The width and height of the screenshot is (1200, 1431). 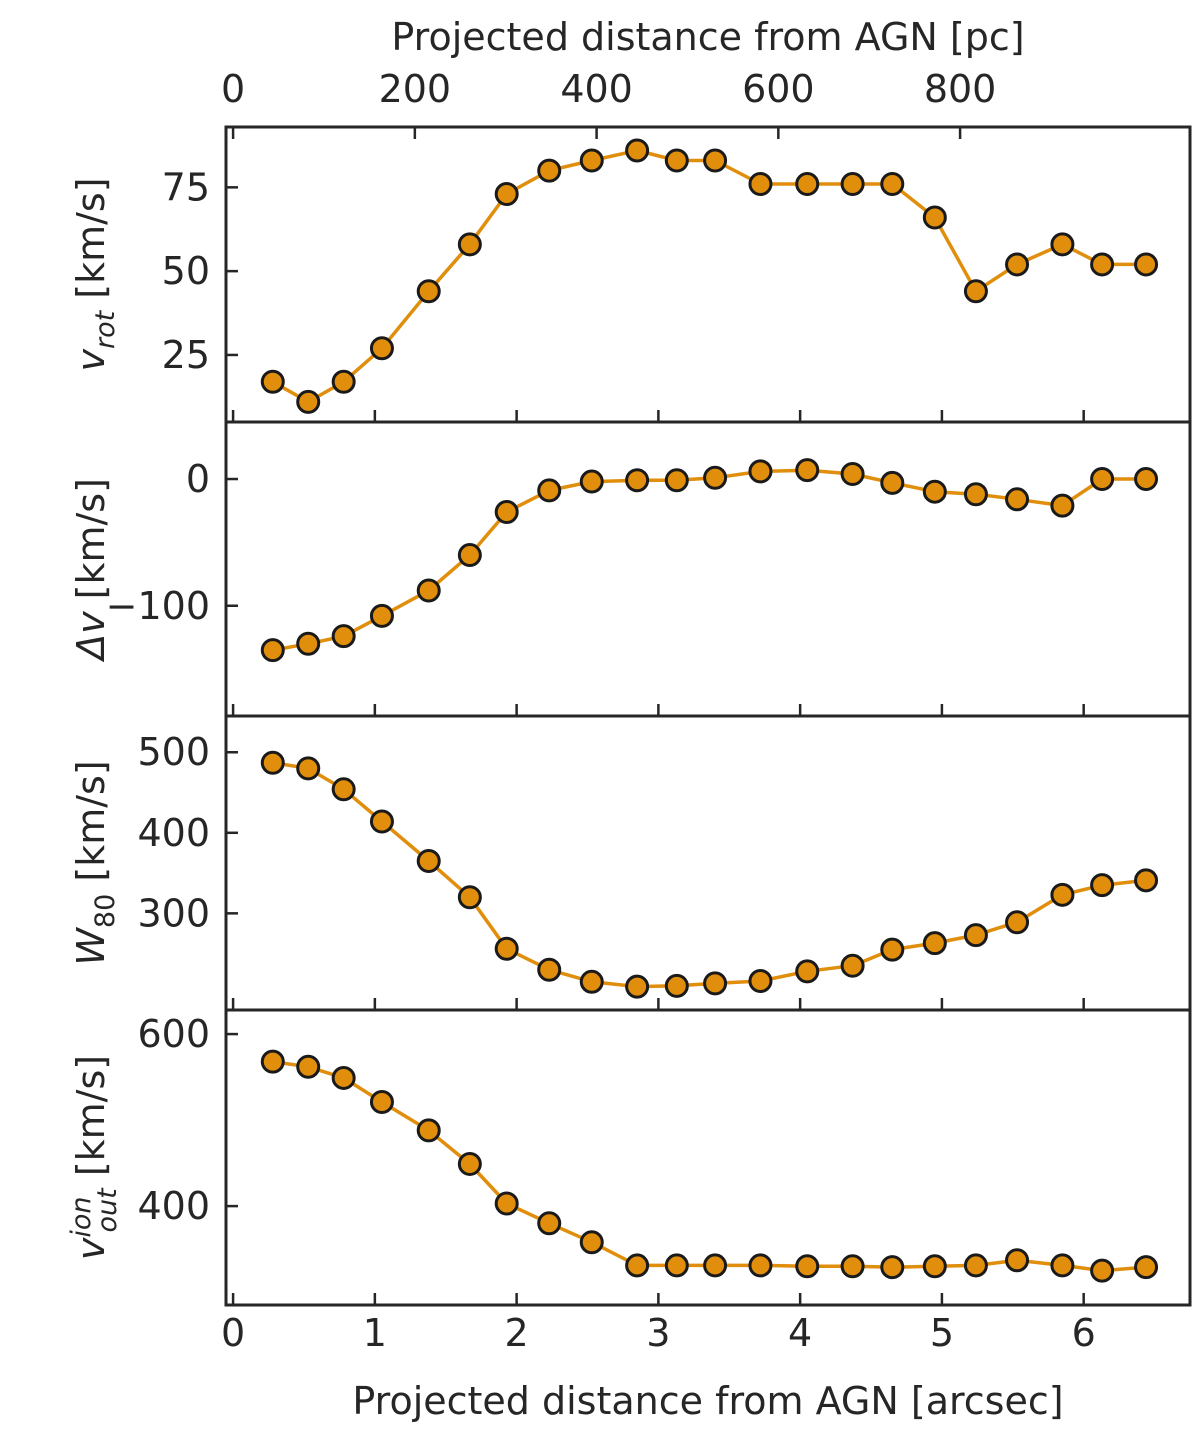 I want to click on y-axis-label: vrot [km/s], so click(x=95, y=274).